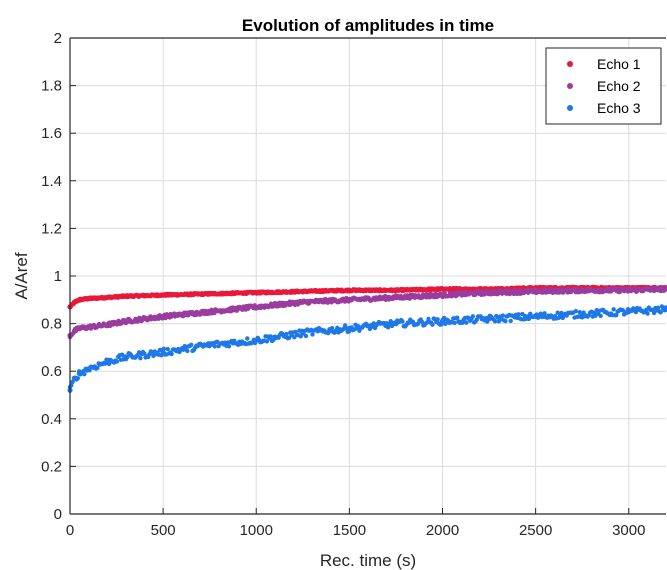  What do you see at coordinates (51, 371) in the screenshot?
I see `y-tick-label: 0.6` at bounding box center [51, 371].